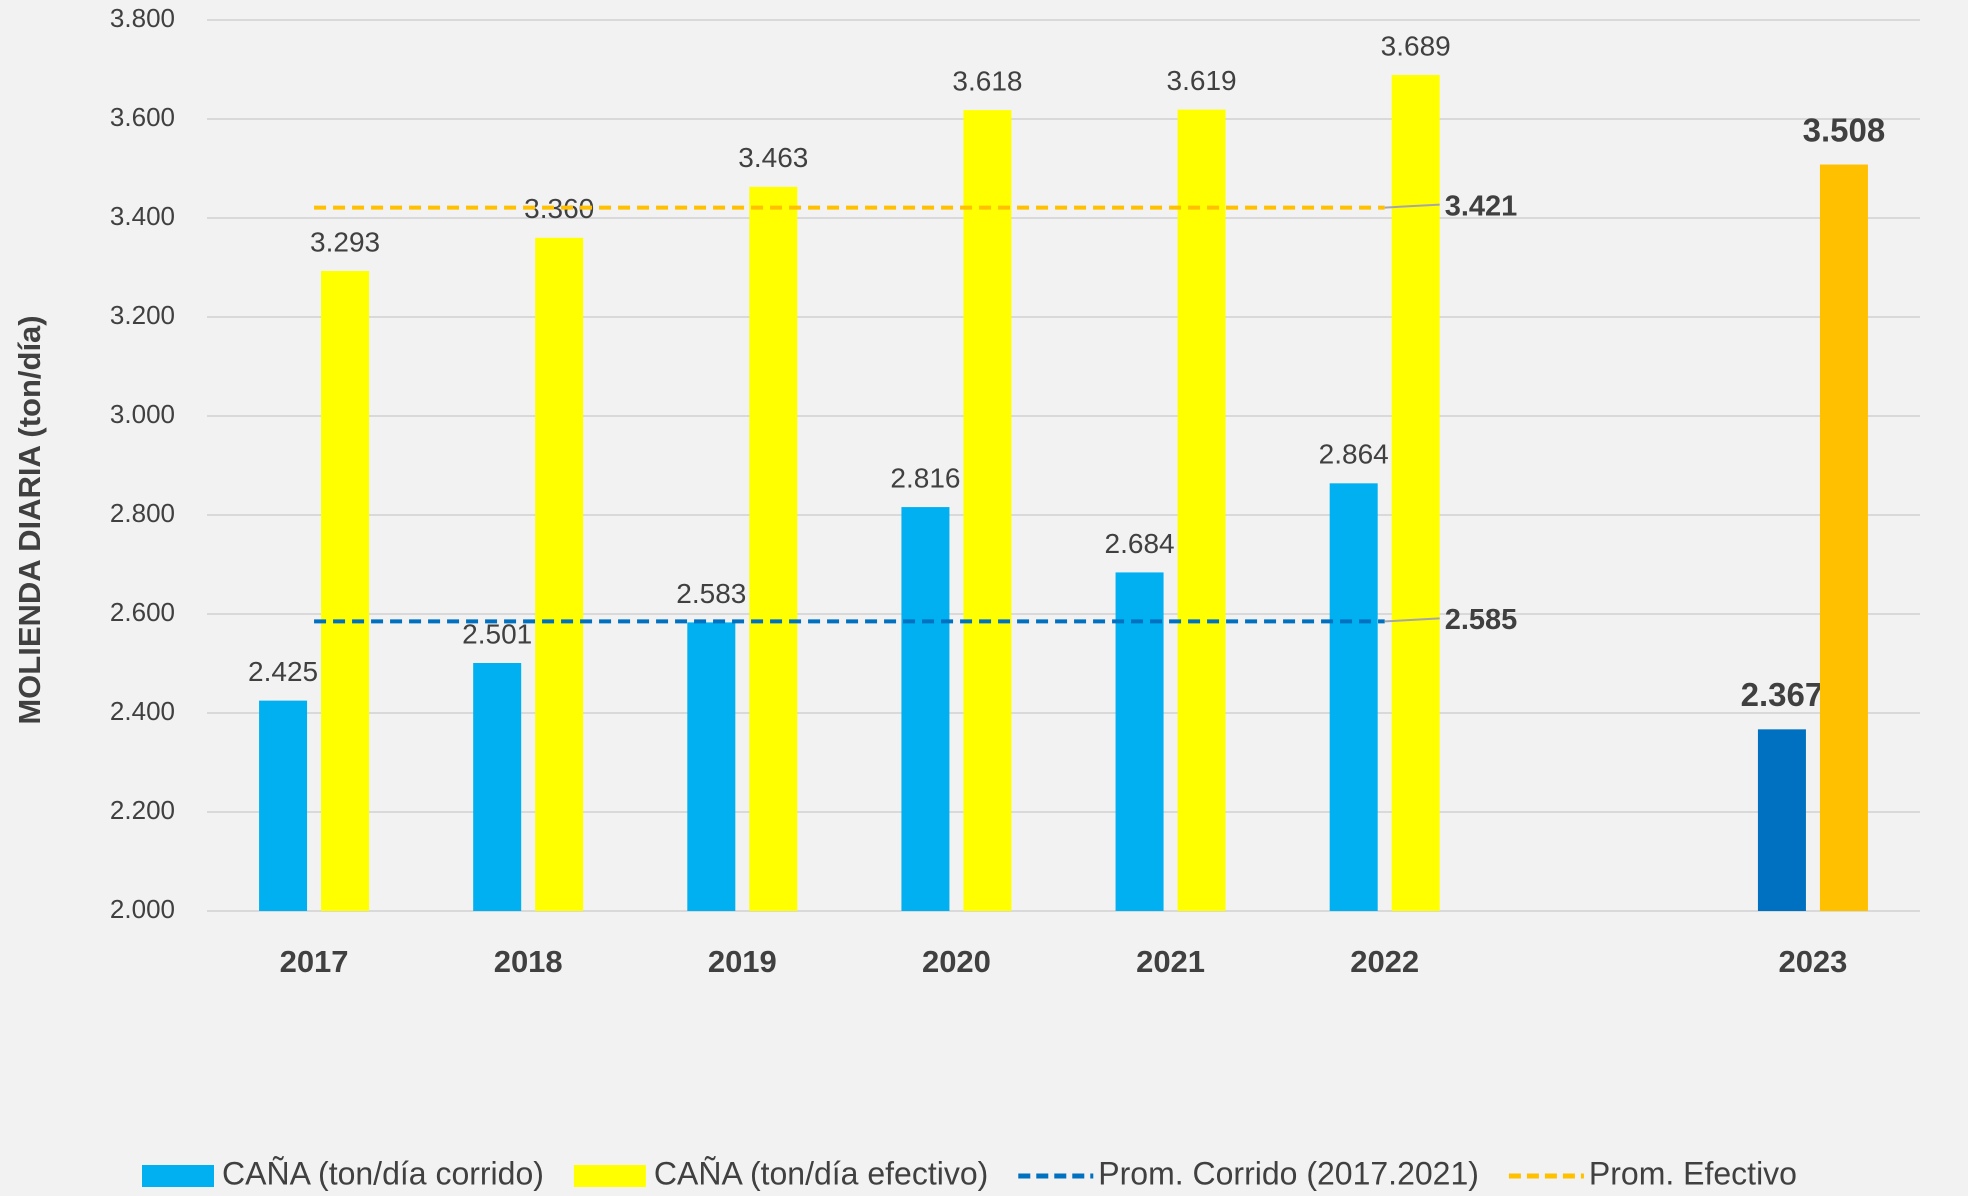 The height and width of the screenshot is (1196, 1968). What do you see at coordinates (497, 633) in the screenshot?
I see `value-label: 2.501` at bounding box center [497, 633].